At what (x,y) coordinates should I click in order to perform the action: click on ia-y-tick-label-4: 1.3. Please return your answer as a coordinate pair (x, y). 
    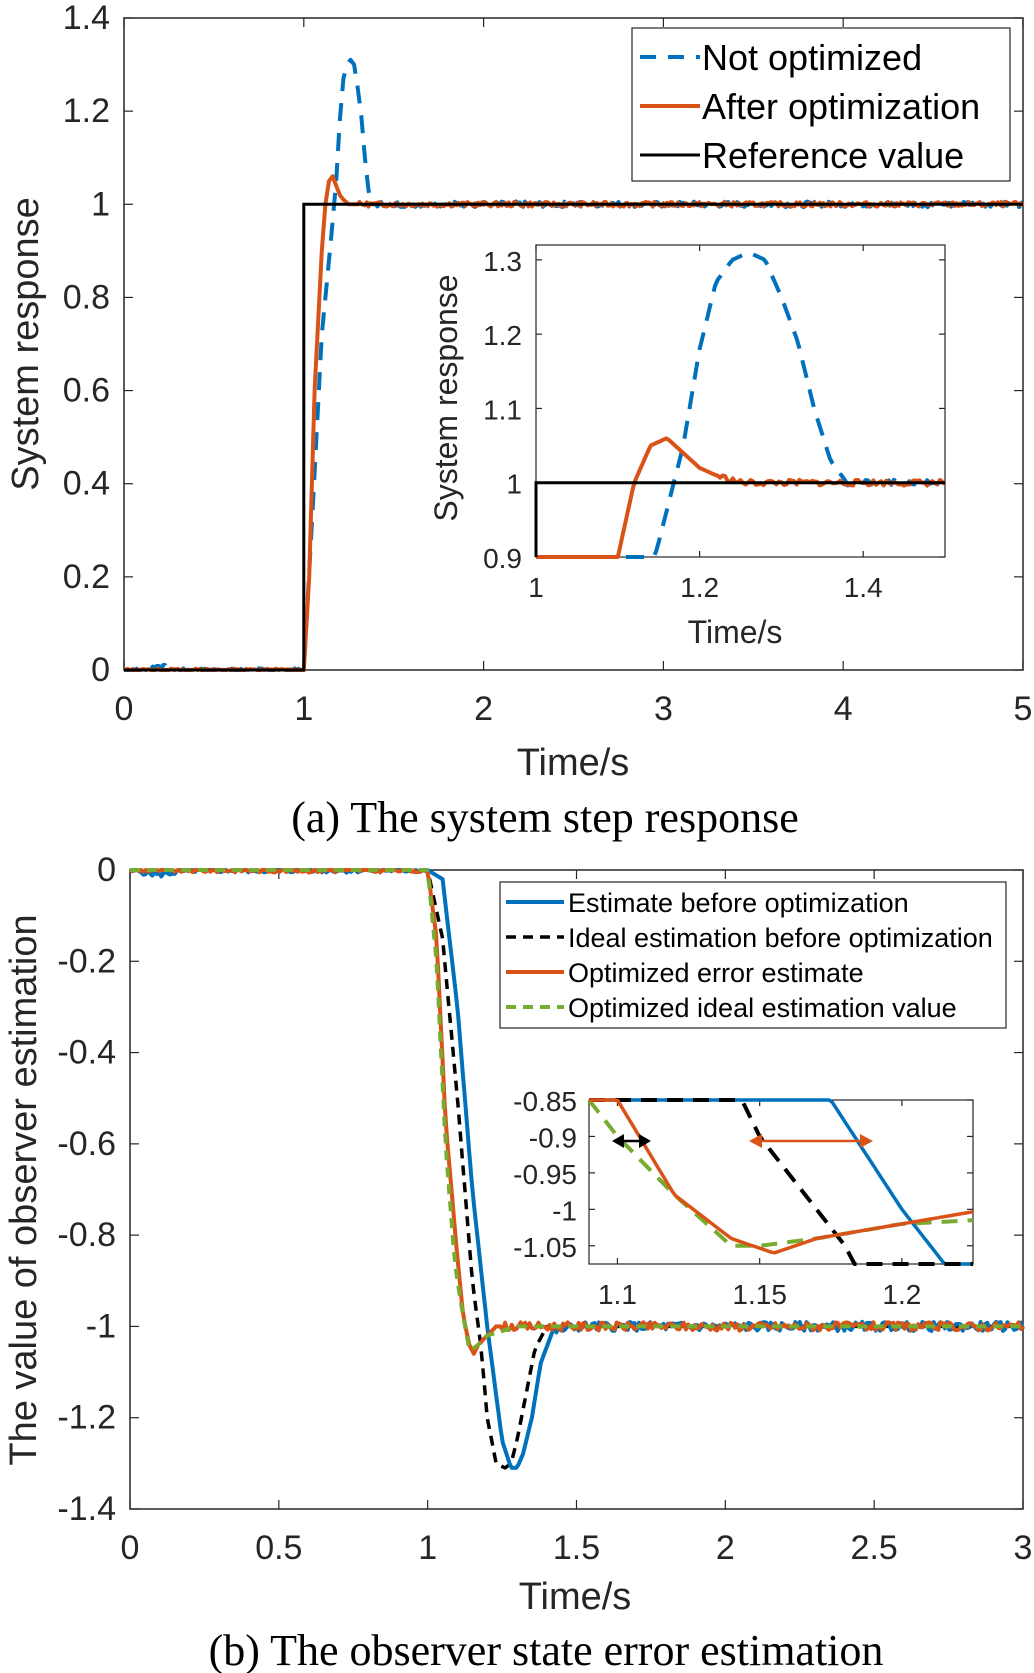
    Looking at the image, I should click on (502, 261).